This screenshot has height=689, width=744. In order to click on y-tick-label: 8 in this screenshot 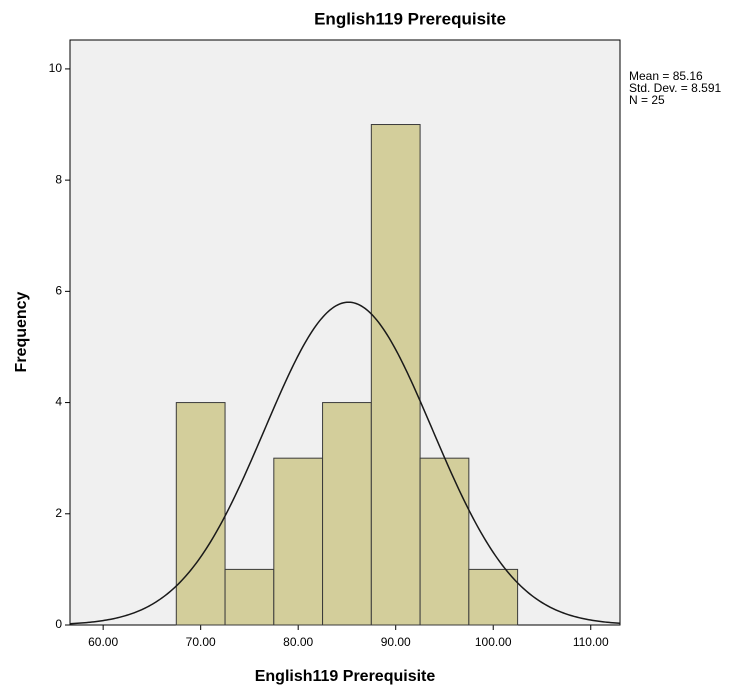, I will do `click(58, 179)`.